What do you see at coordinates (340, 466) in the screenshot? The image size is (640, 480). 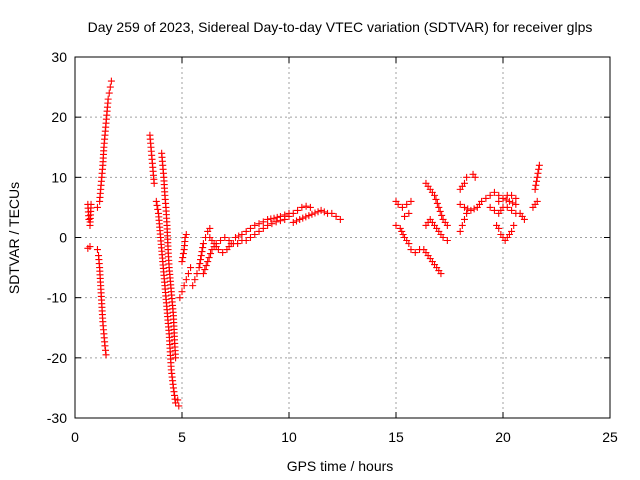 I see `x-axis-title: GPS time / hours` at bounding box center [340, 466].